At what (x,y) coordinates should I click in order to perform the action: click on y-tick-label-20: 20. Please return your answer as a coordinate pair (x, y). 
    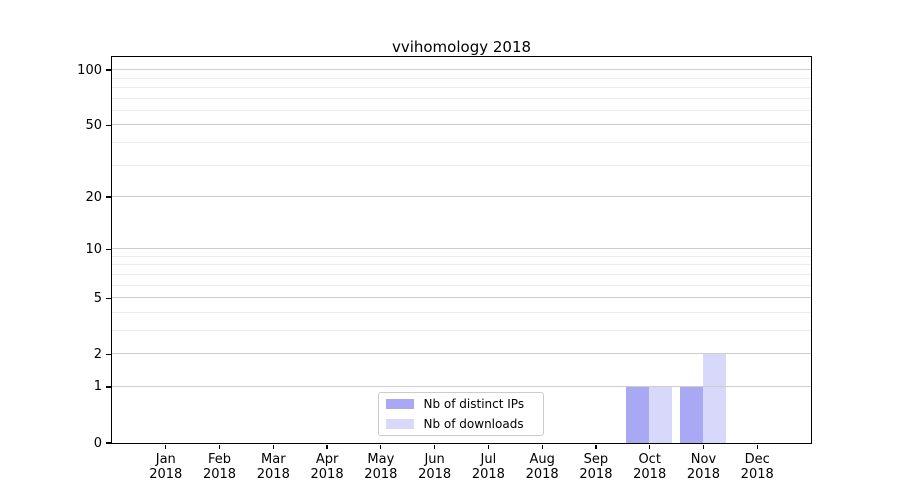
    Looking at the image, I should click on (93, 197).